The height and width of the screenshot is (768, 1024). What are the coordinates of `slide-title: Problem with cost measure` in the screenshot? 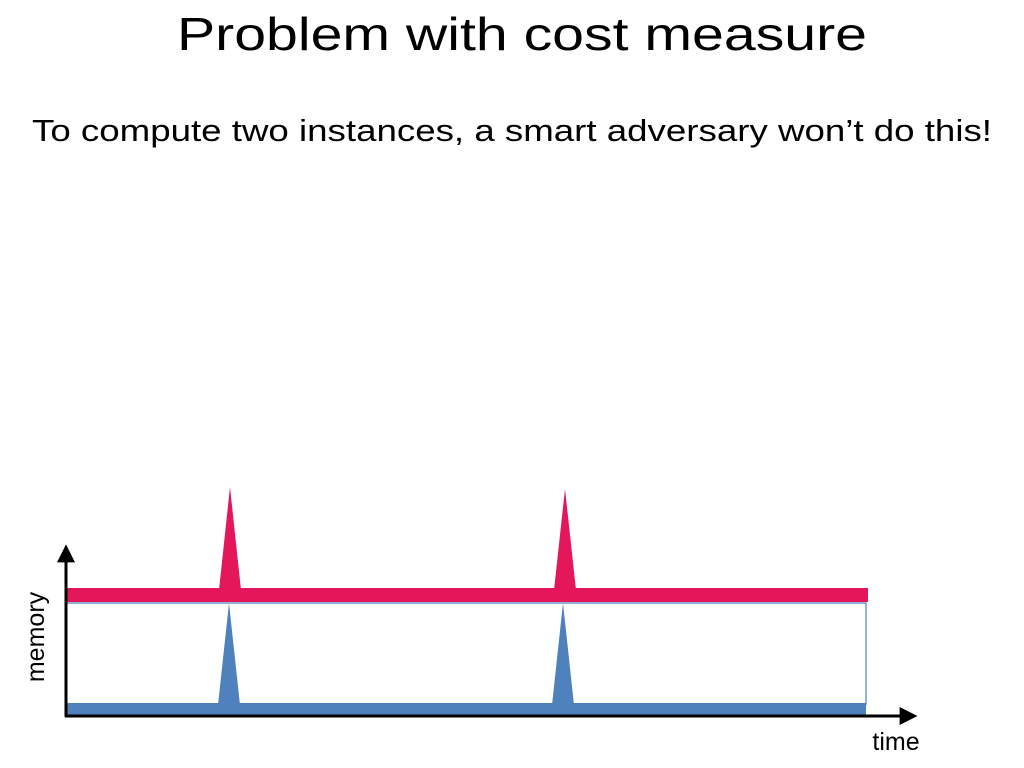 It's located at (522, 34).